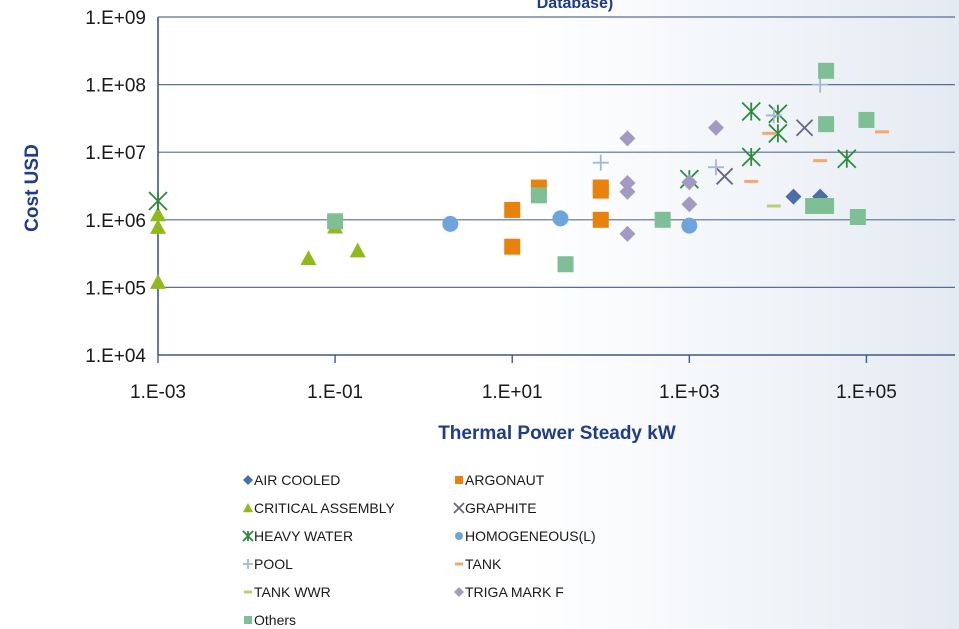  Describe the element at coordinates (297, 480) in the screenshot. I see `legend-label: AIR COOLED` at that location.